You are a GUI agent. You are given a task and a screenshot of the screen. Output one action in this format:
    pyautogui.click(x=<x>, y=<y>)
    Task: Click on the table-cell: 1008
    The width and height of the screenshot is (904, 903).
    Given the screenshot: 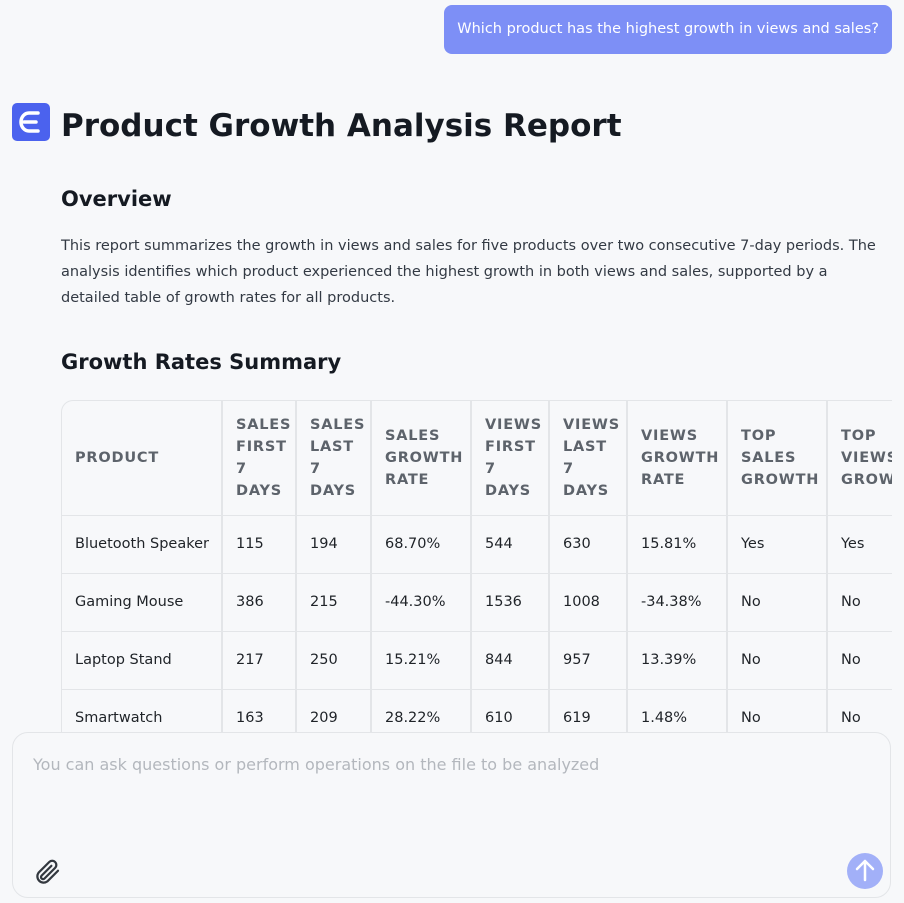 What is the action you would take?
    pyautogui.click(x=588, y=602)
    